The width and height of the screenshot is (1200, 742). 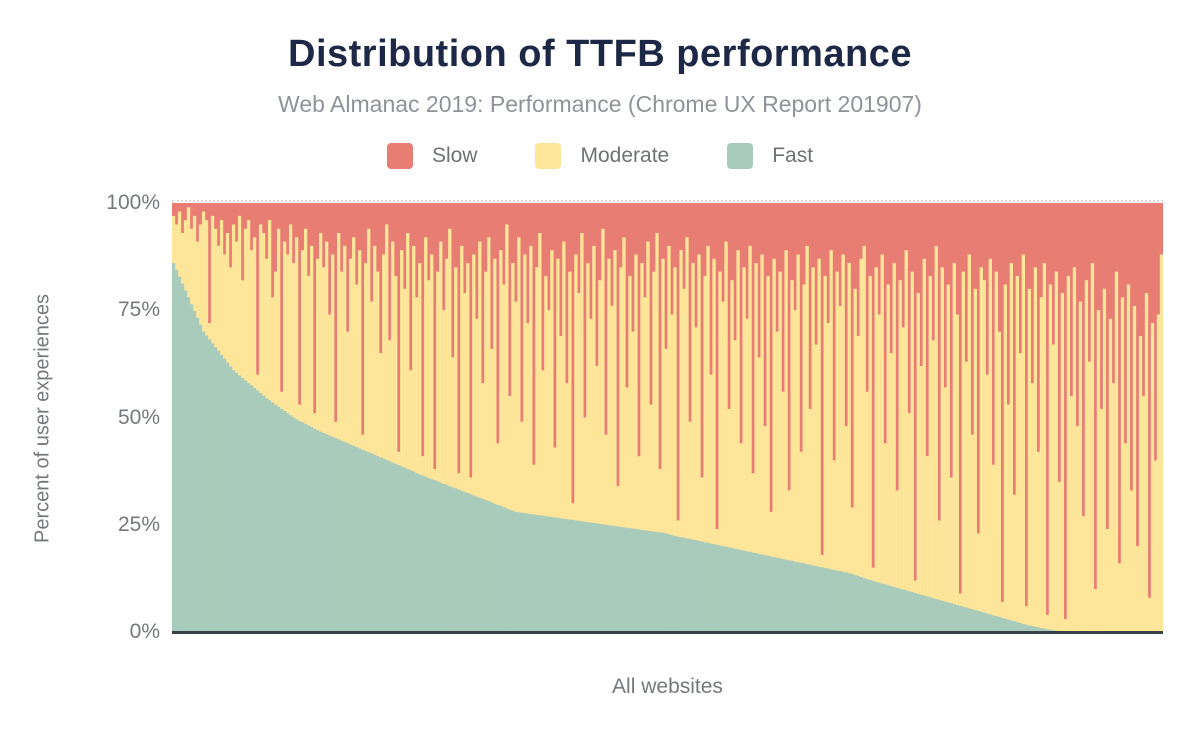 I want to click on y-tick-label: 0%, so click(x=144, y=631).